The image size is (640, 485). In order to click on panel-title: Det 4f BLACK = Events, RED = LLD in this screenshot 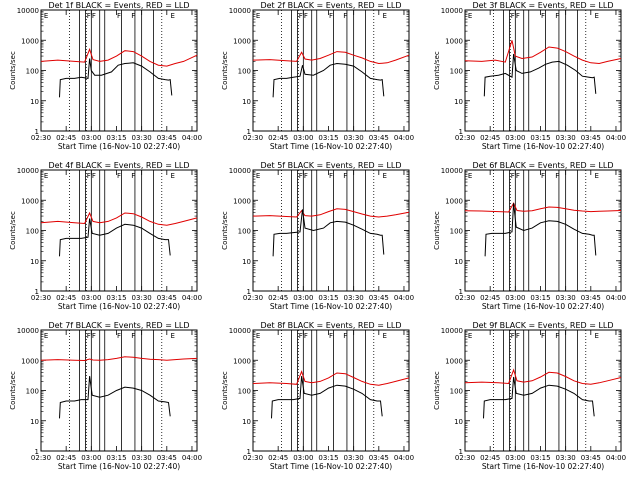, I will do `click(118, 165)`.